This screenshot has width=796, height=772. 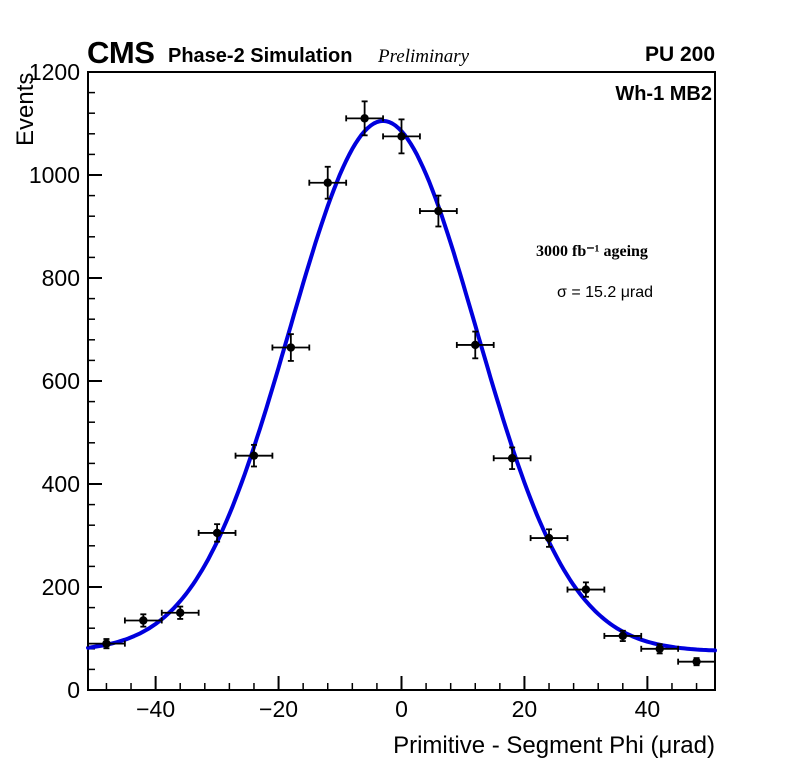 What do you see at coordinates (424, 56) in the screenshot?
I see `preliminary-label: Preliminary` at bounding box center [424, 56].